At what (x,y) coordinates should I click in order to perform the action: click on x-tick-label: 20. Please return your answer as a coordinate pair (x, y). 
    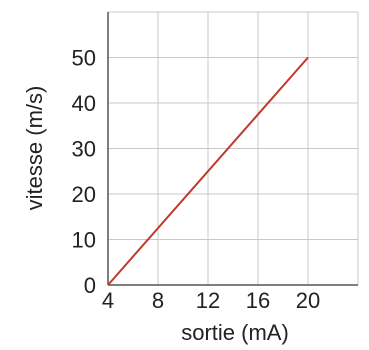
    Looking at the image, I should click on (308, 300).